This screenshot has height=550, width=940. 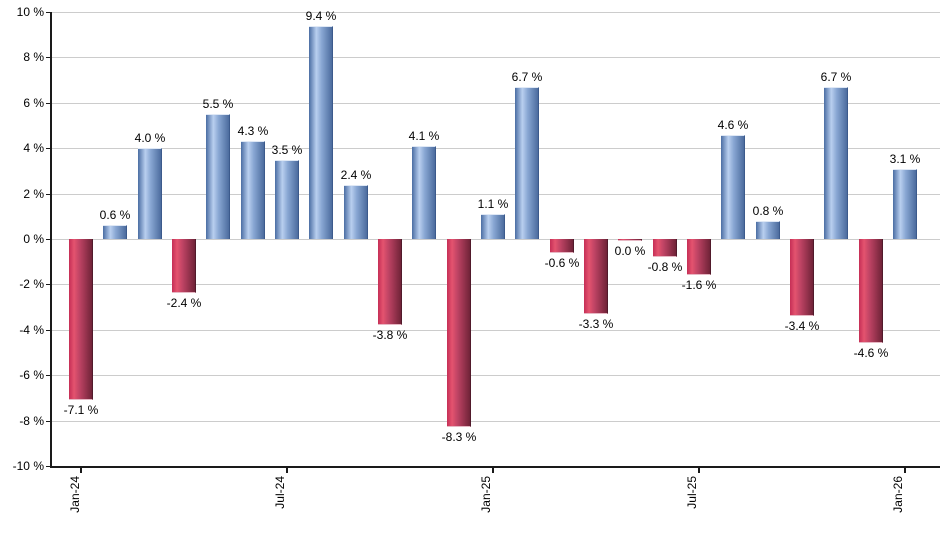 I want to click on bar-value-label: -0.8 %, so click(x=665, y=267).